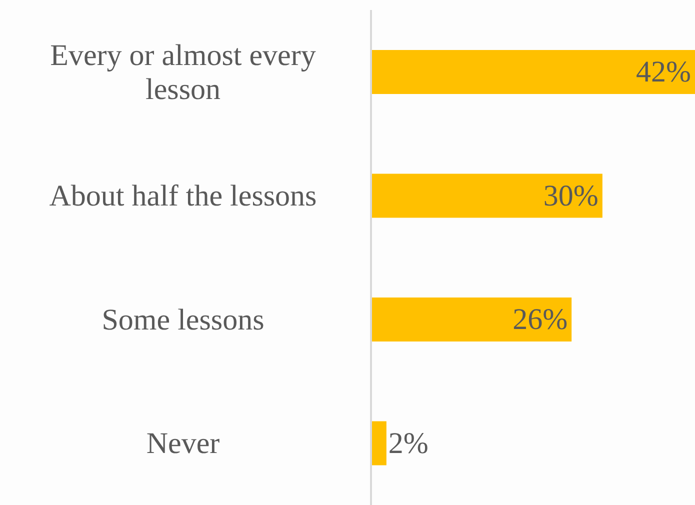  What do you see at coordinates (570, 195) in the screenshot?
I see `data-label: 30%` at bounding box center [570, 195].